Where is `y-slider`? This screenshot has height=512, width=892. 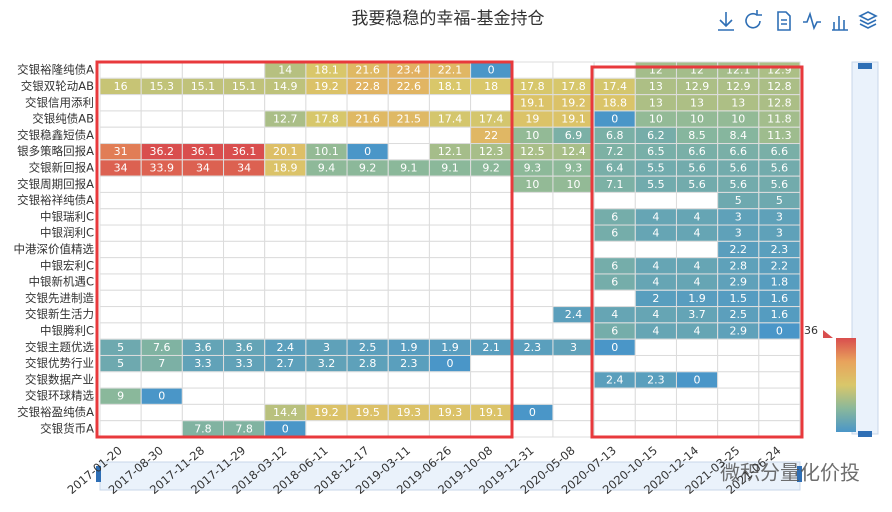 y-slider is located at coordinates (865, 249).